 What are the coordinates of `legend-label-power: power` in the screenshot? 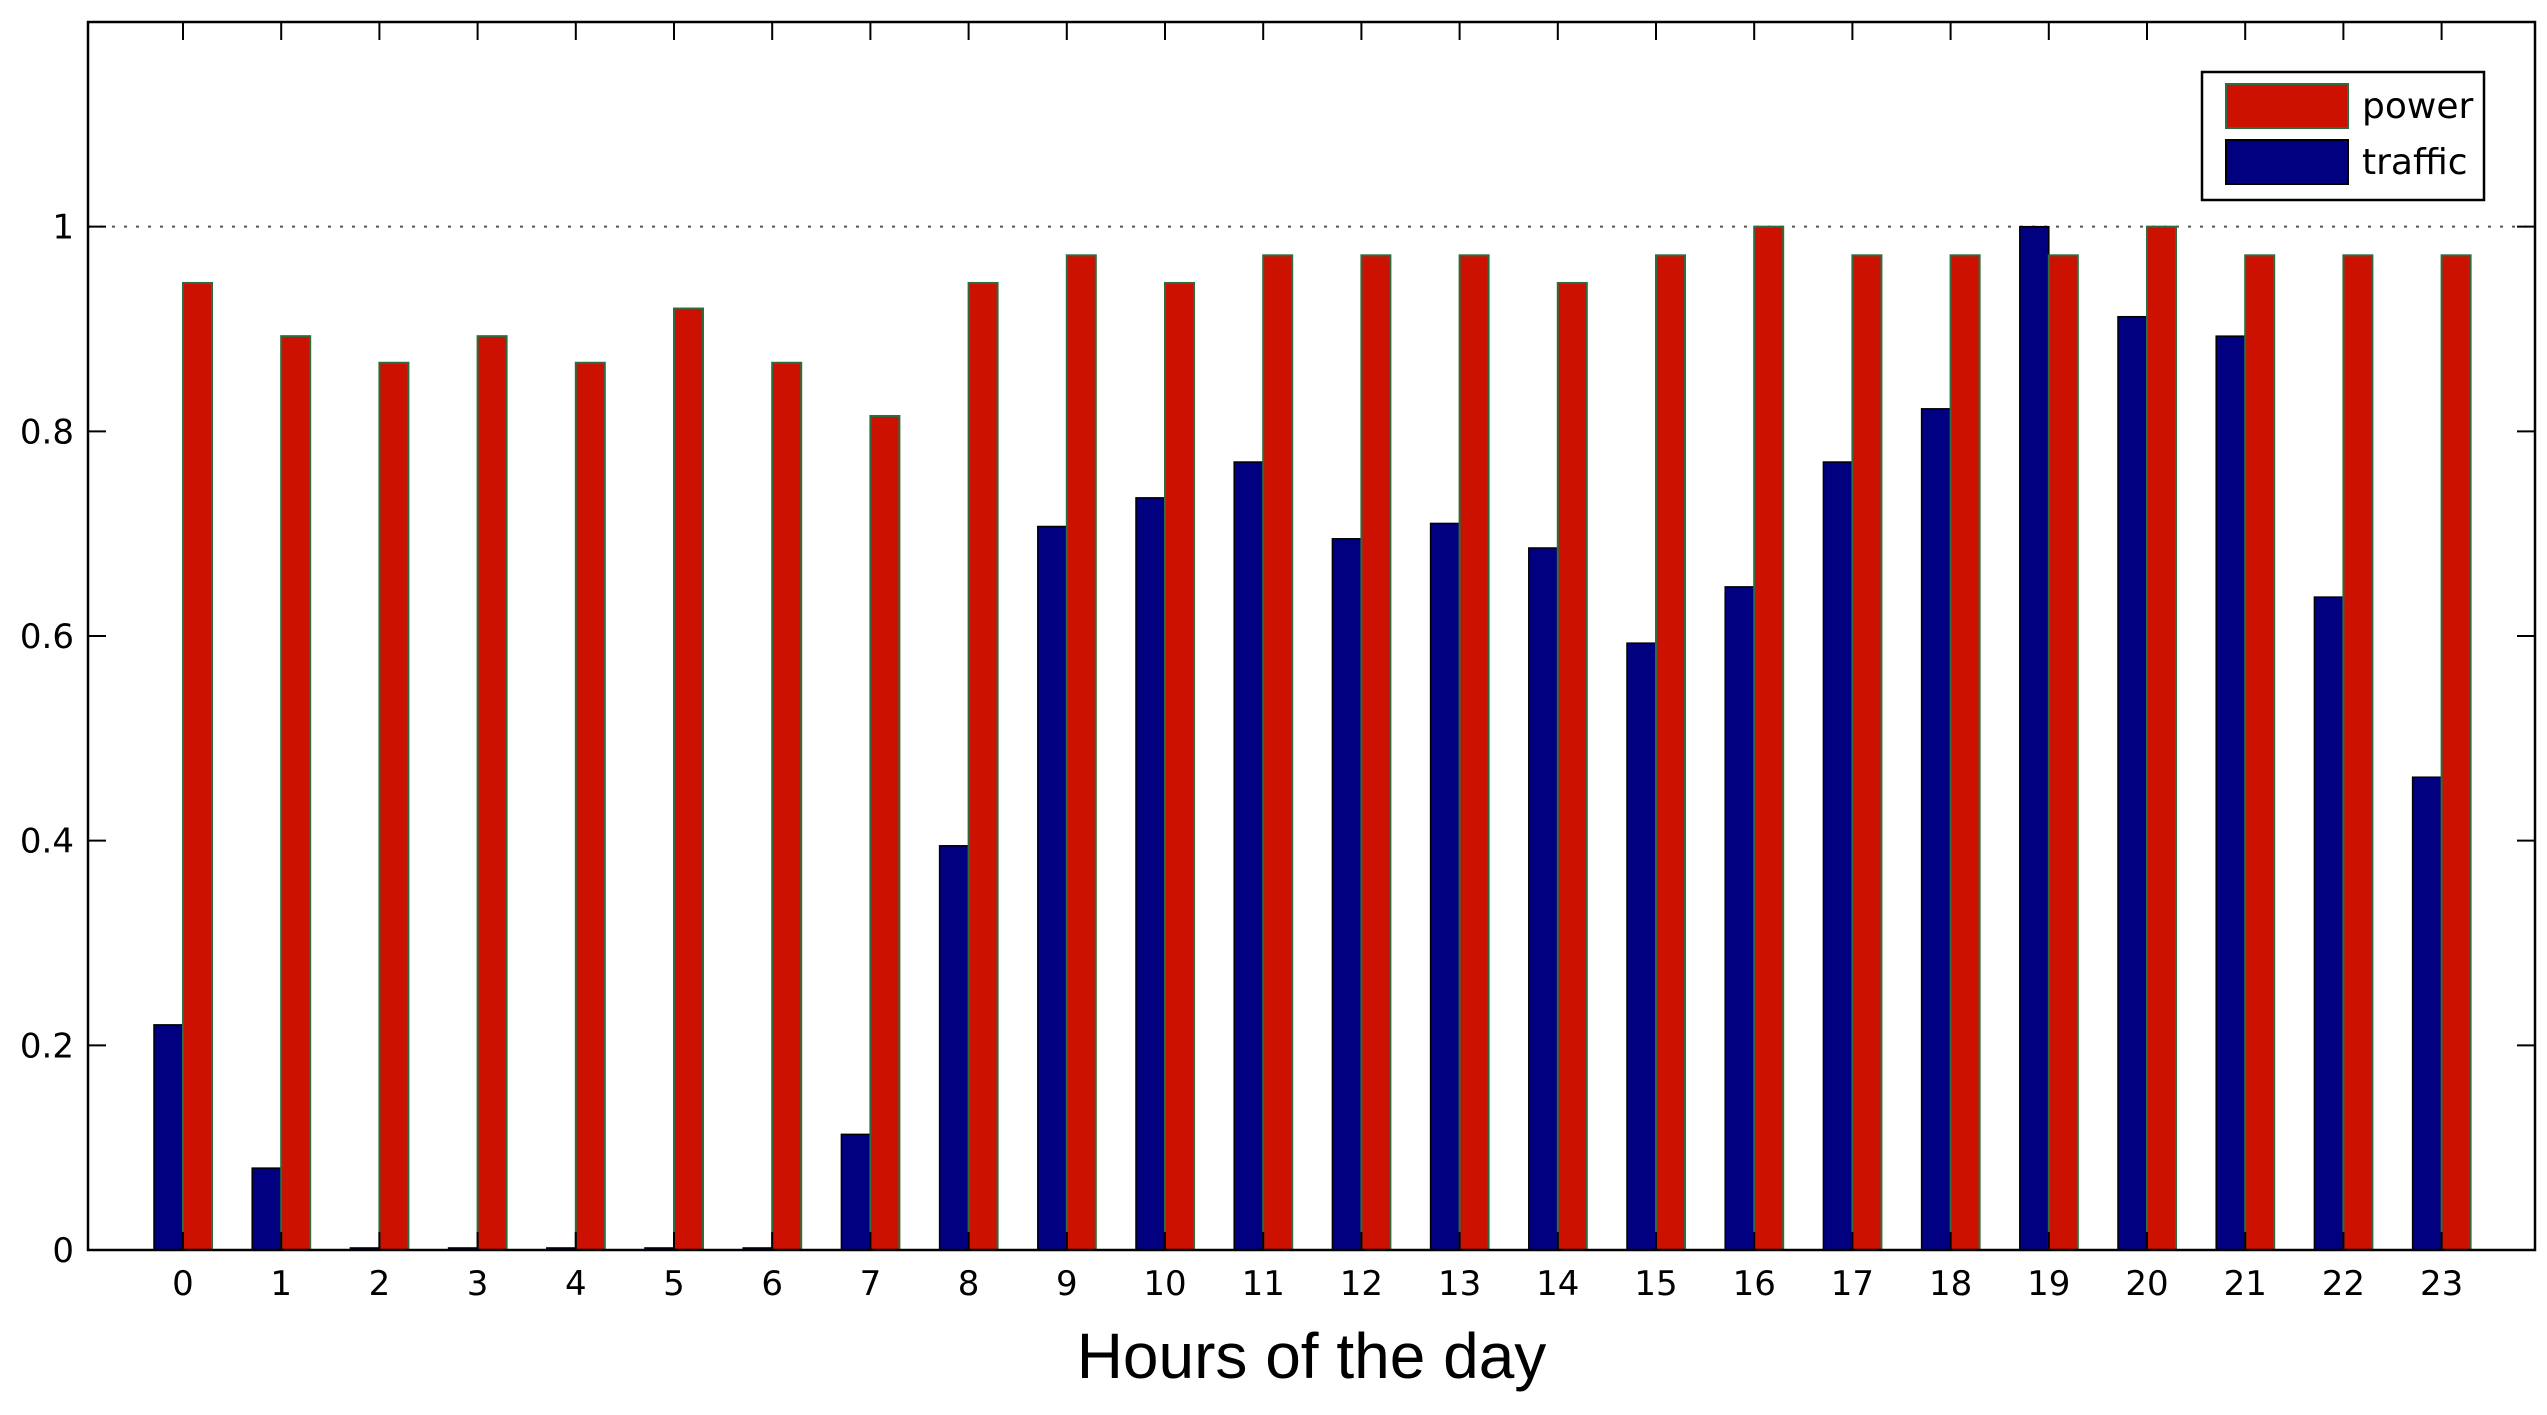 It's located at (2417, 106).